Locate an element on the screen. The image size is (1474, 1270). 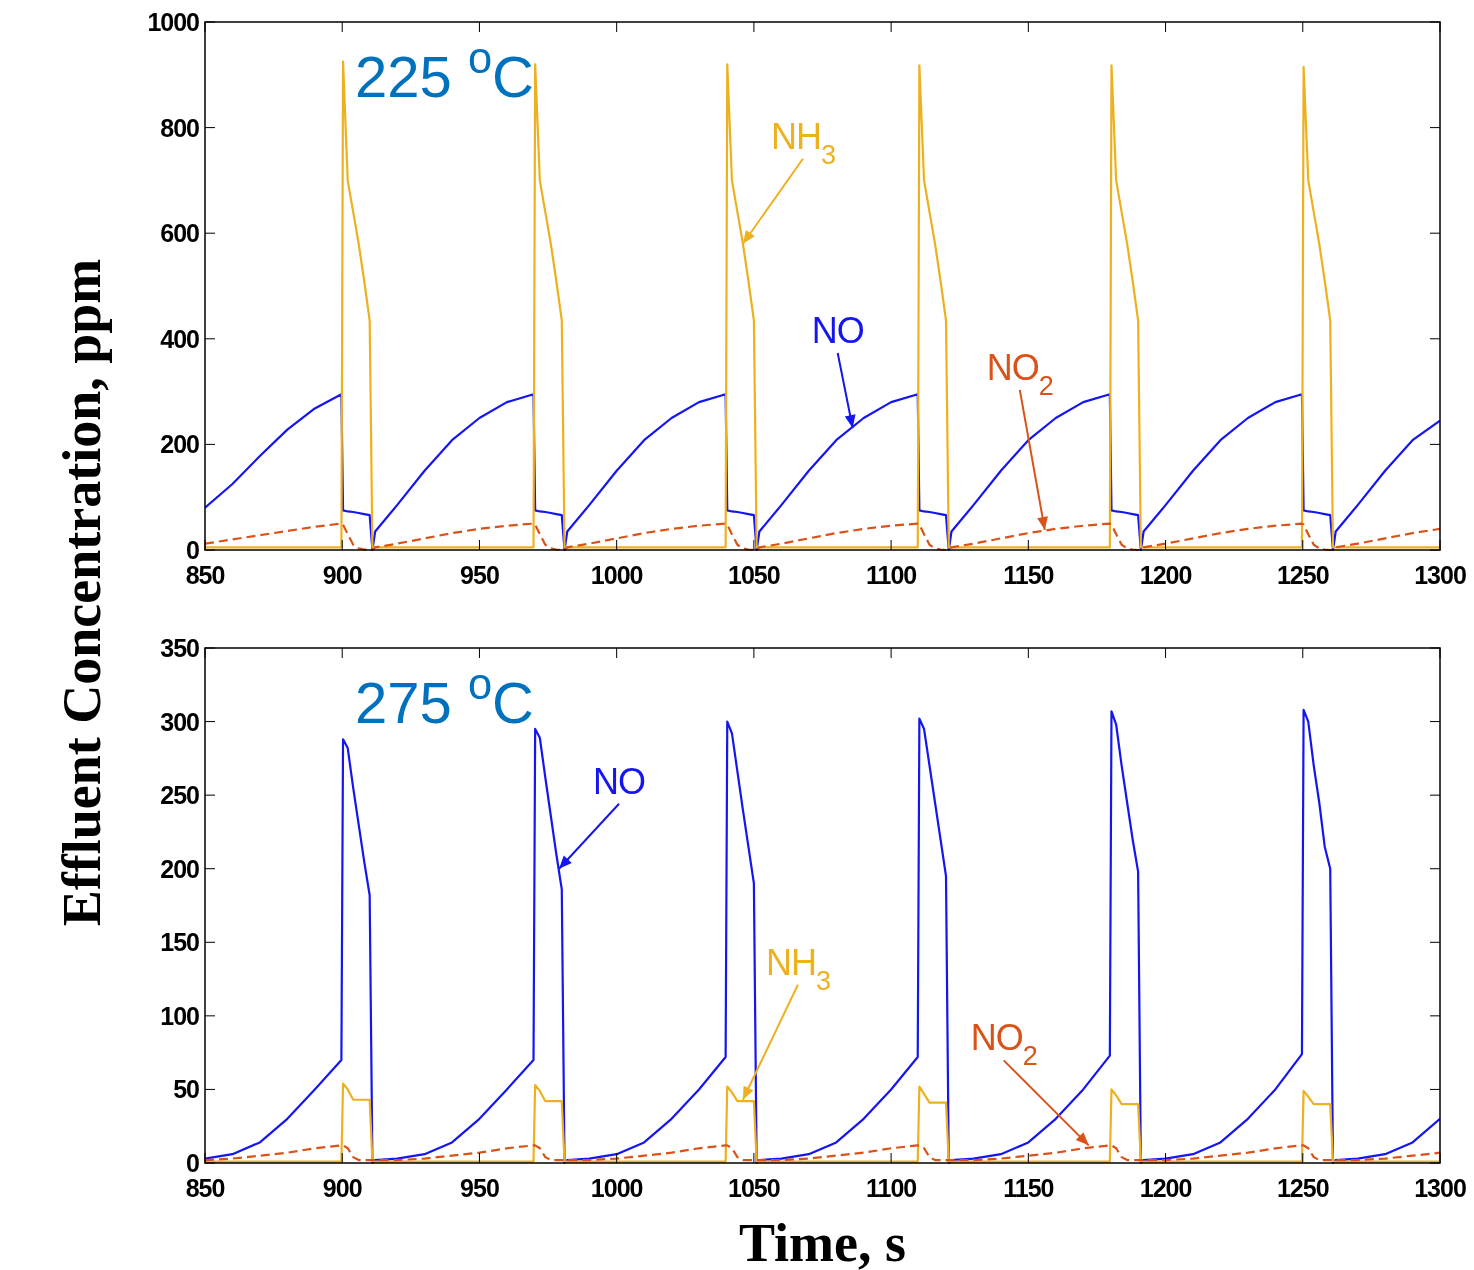
y-tick-label: 50 is located at coordinates (186, 1089).